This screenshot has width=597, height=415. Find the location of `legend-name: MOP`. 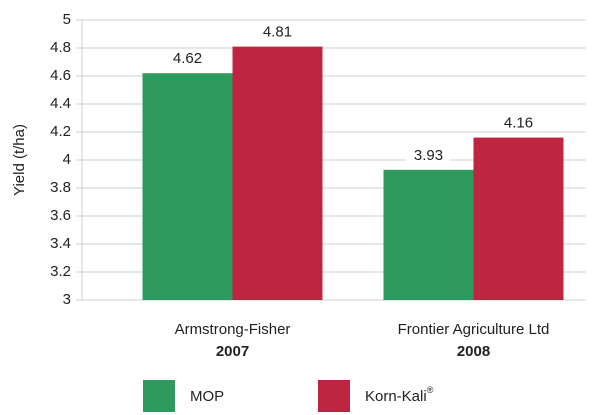

legend-name: MOP is located at coordinates (207, 396).